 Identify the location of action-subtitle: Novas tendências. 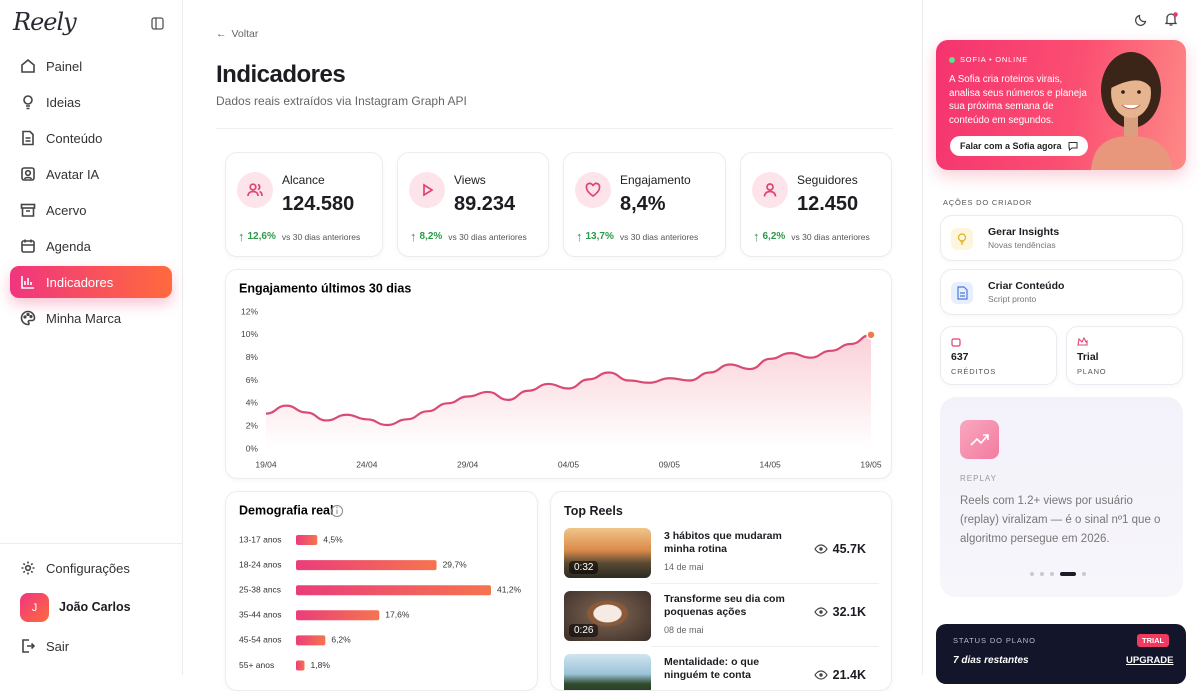
(1022, 245).